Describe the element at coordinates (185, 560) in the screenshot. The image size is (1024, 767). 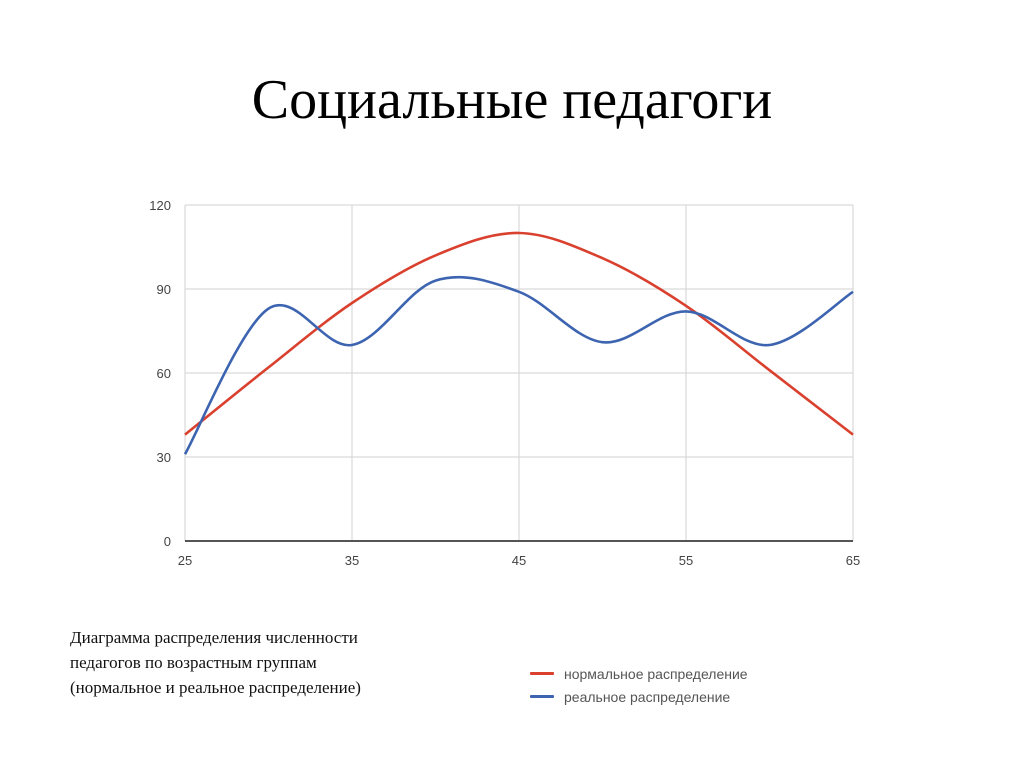
I see `x-tick-label: 25` at that location.